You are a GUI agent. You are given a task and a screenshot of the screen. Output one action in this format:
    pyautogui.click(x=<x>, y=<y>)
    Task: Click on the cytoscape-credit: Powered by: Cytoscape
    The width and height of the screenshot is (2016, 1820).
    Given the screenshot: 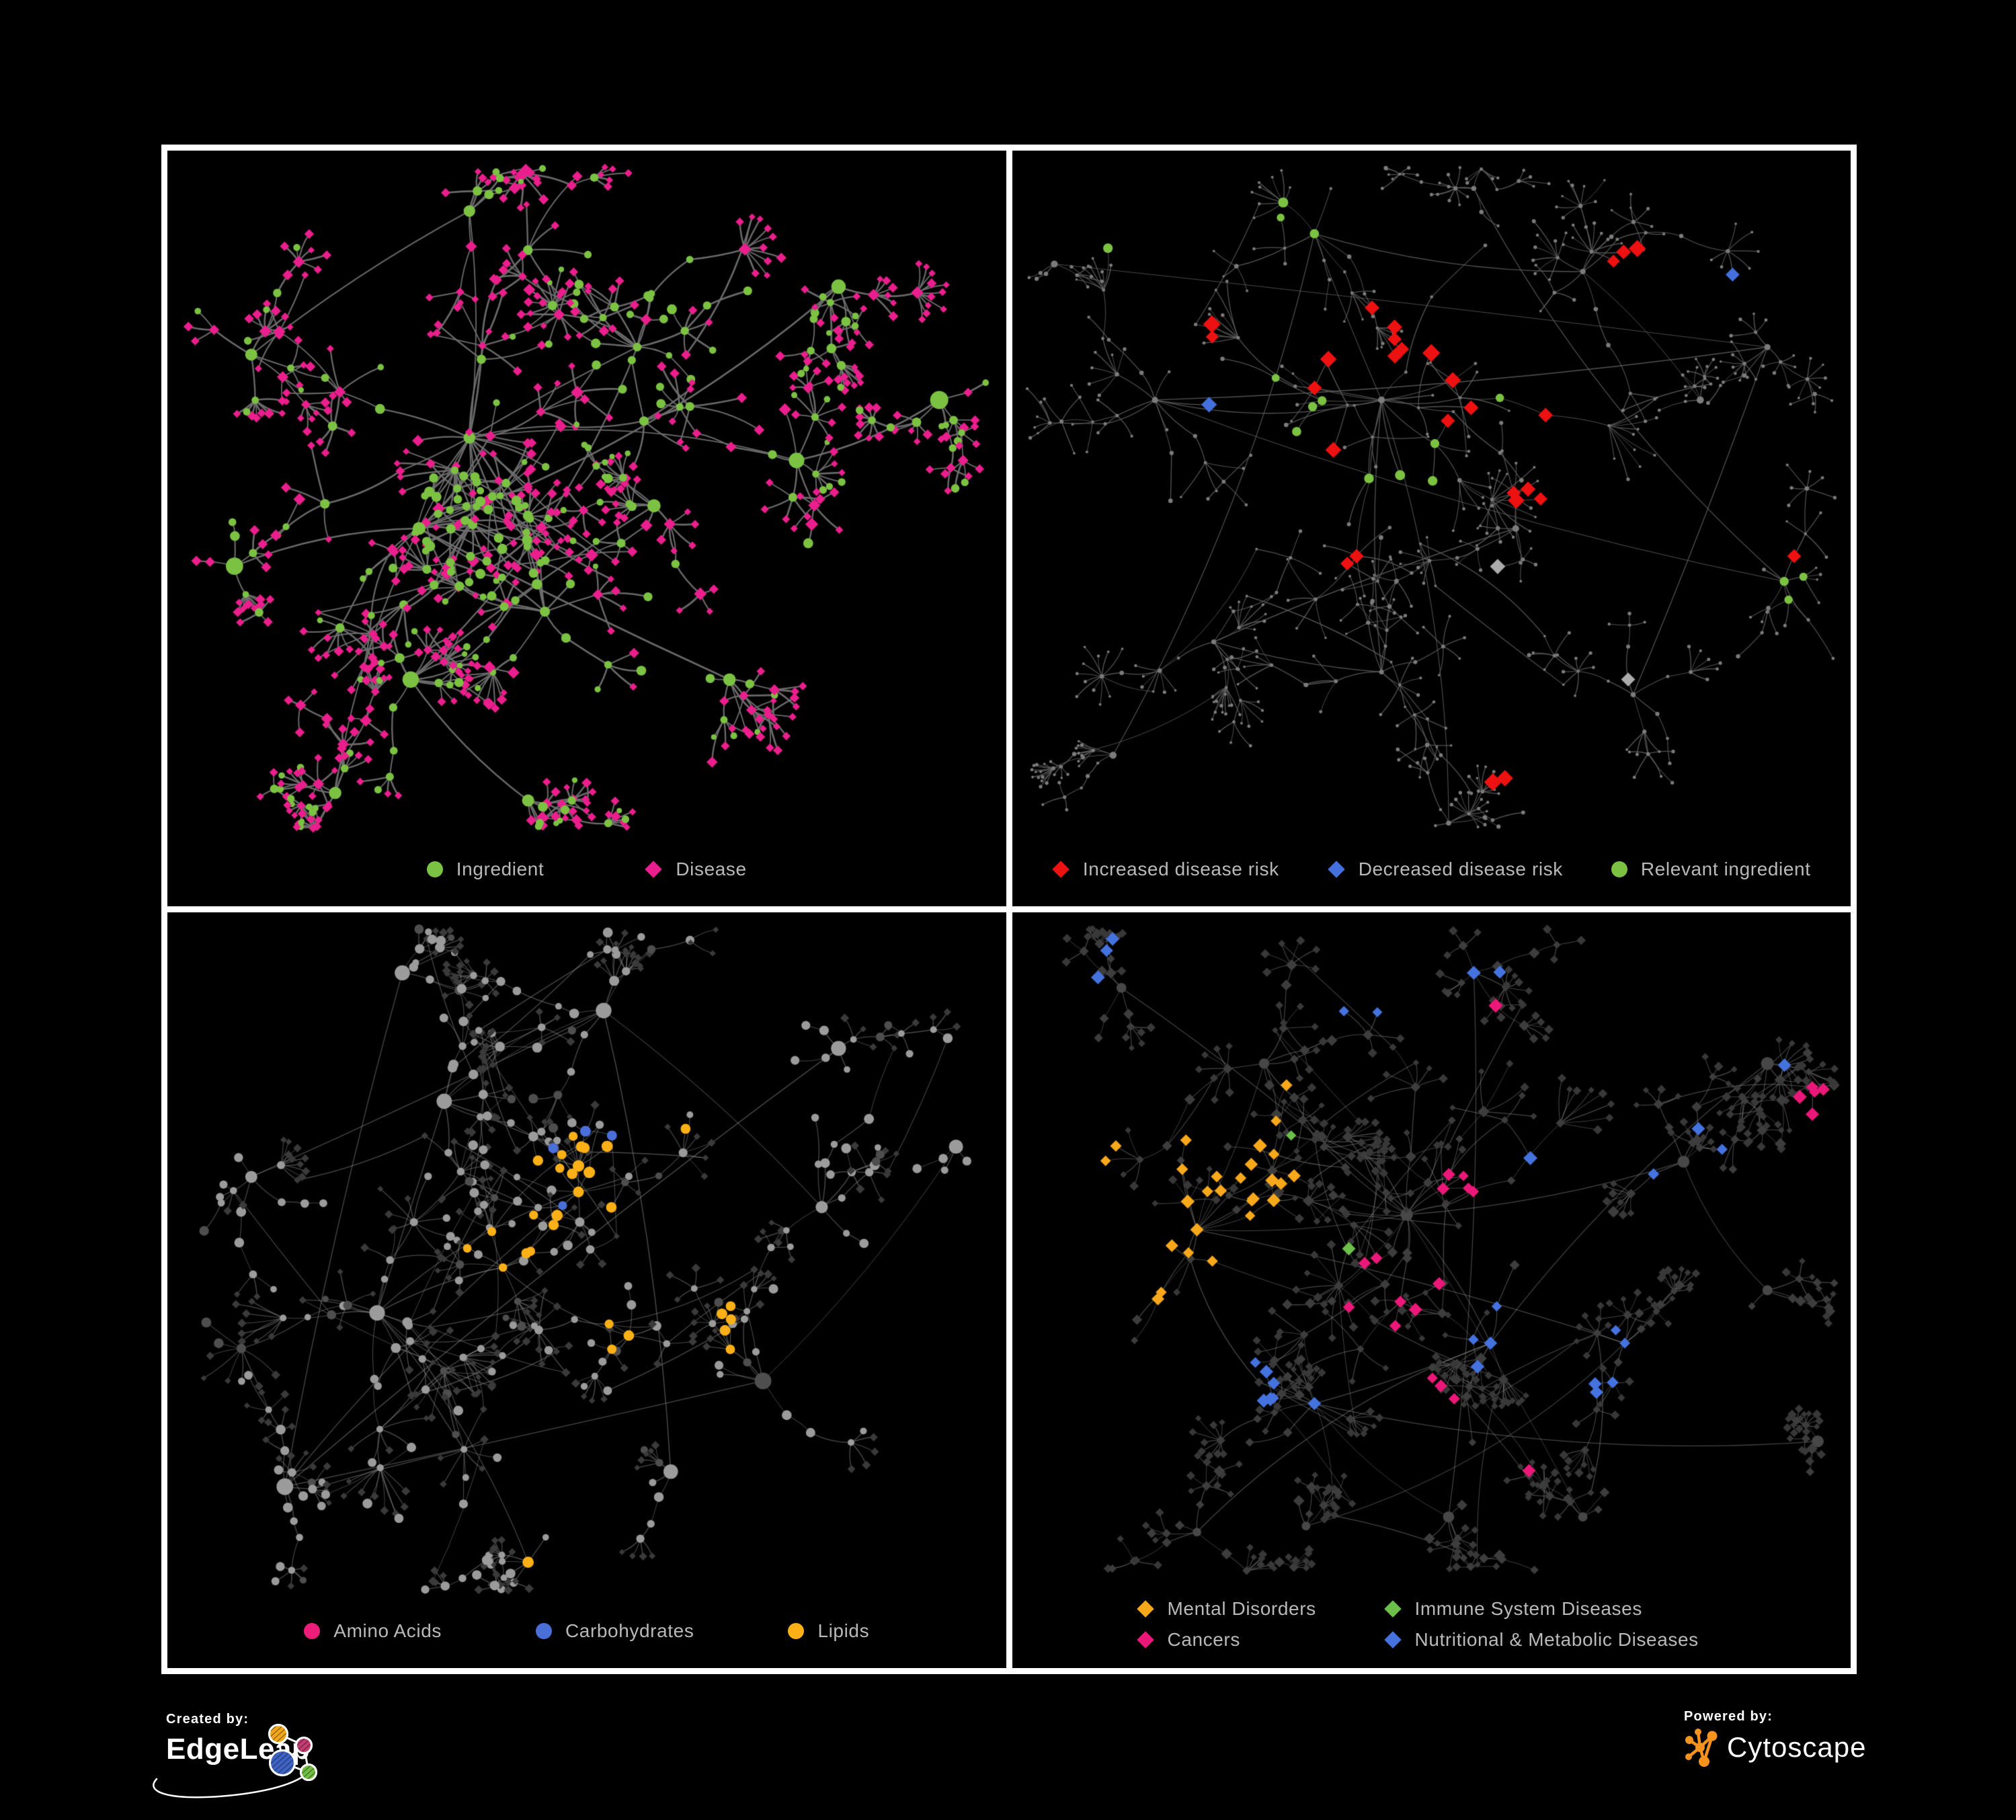 What is the action you would take?
    pyautogui.click(x=1775, y=1738)
    